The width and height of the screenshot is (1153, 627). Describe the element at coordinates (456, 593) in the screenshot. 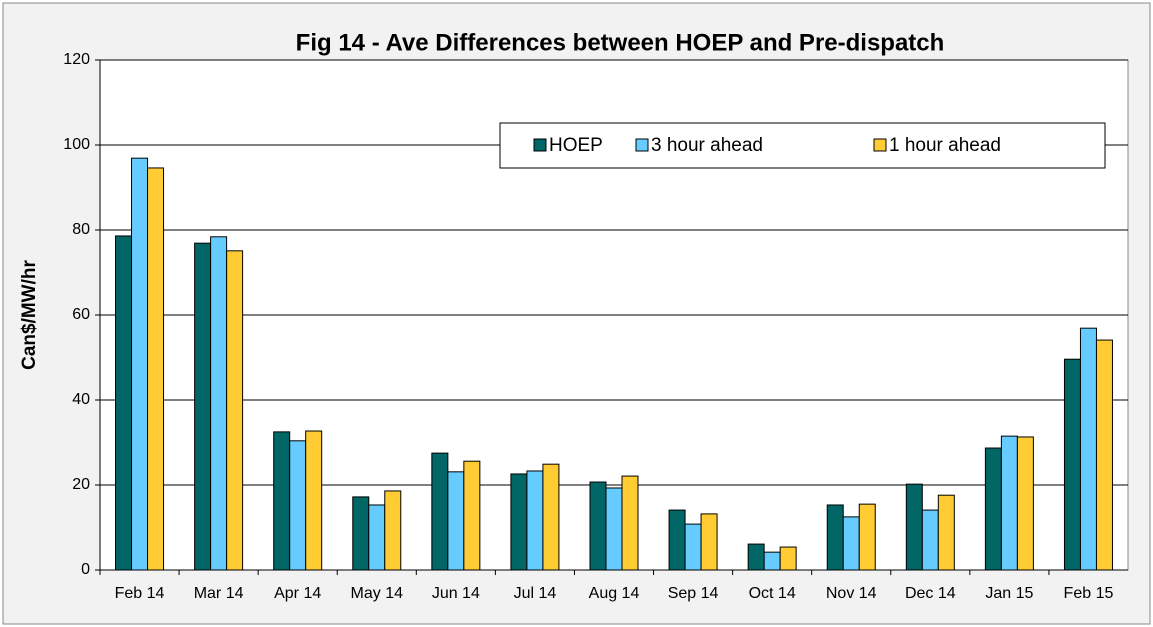

I see `x-tick-label: Jun 14` at that location.